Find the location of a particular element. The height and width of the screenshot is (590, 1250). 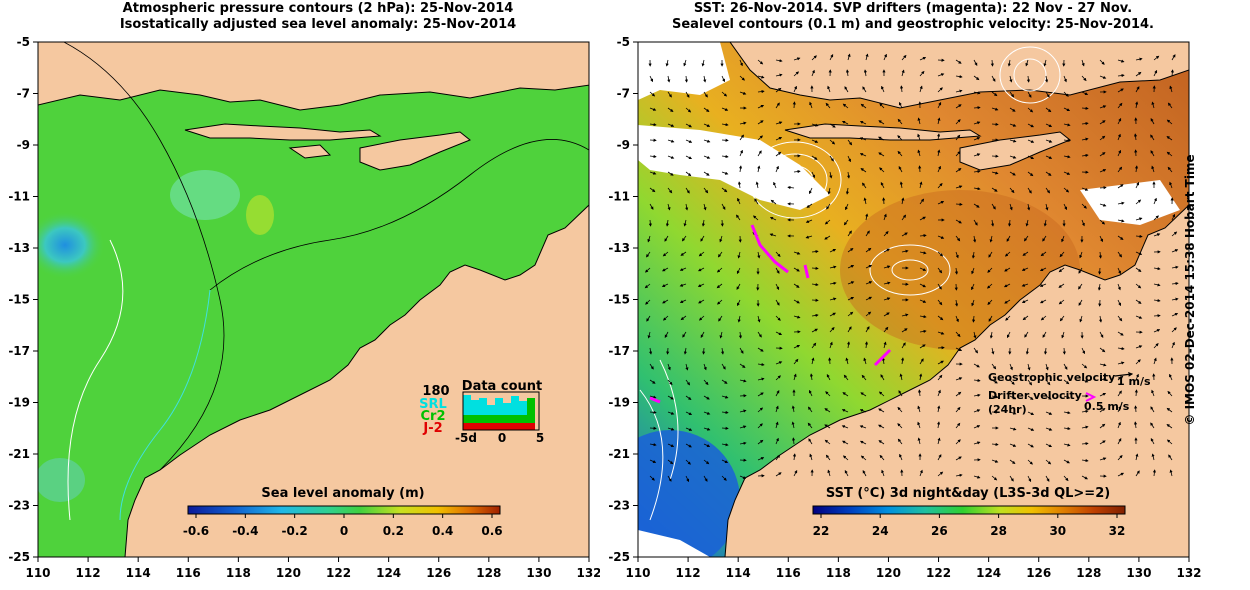

colorbar-tick-label: 24 is located at coordinates (880, 531).